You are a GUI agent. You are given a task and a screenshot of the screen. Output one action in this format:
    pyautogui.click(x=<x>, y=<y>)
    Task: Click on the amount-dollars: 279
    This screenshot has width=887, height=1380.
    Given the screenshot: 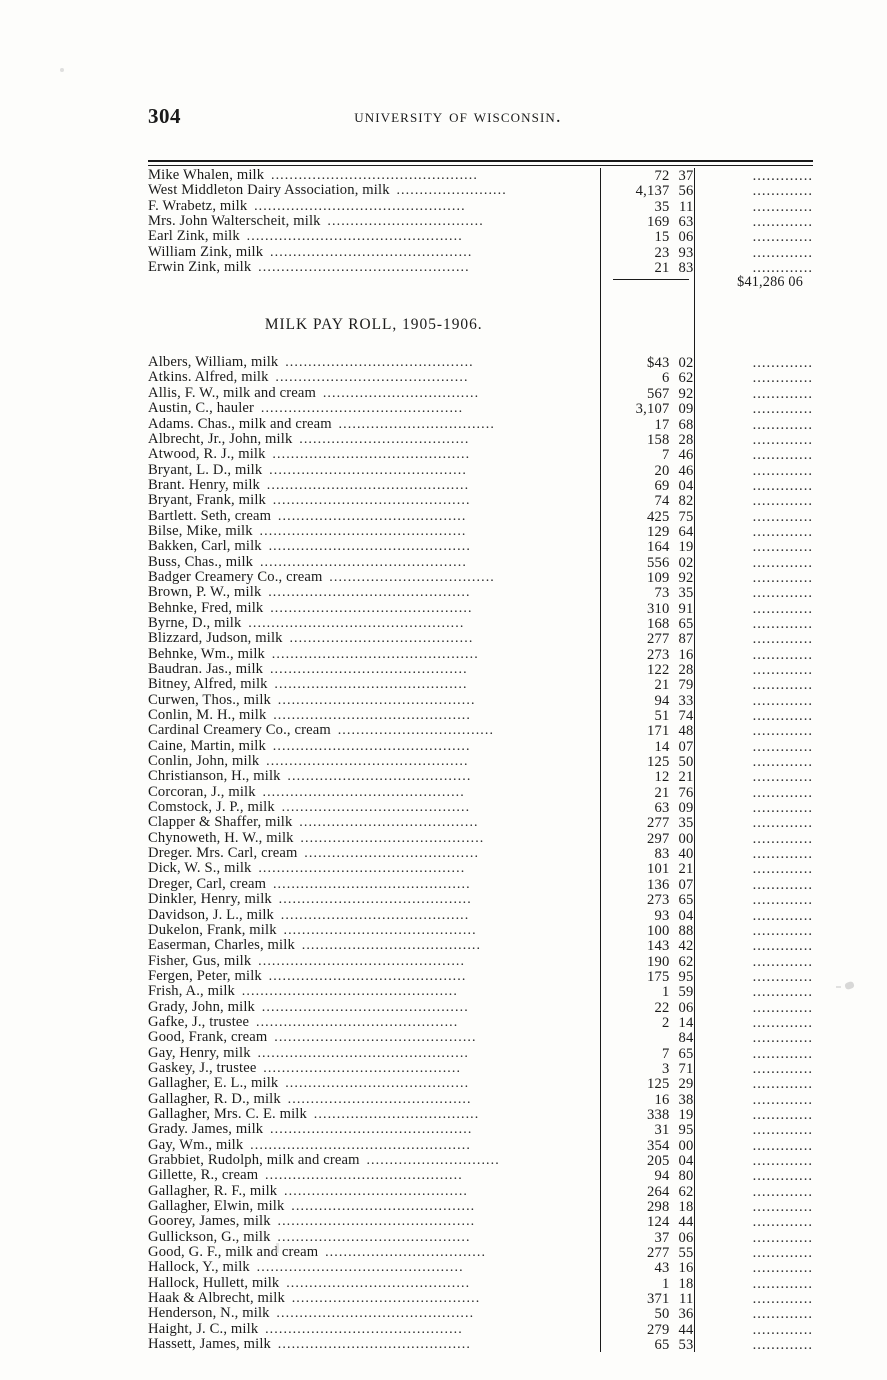 What is the action you would take?
    pyautogui.click(x=658, y=1329)
    